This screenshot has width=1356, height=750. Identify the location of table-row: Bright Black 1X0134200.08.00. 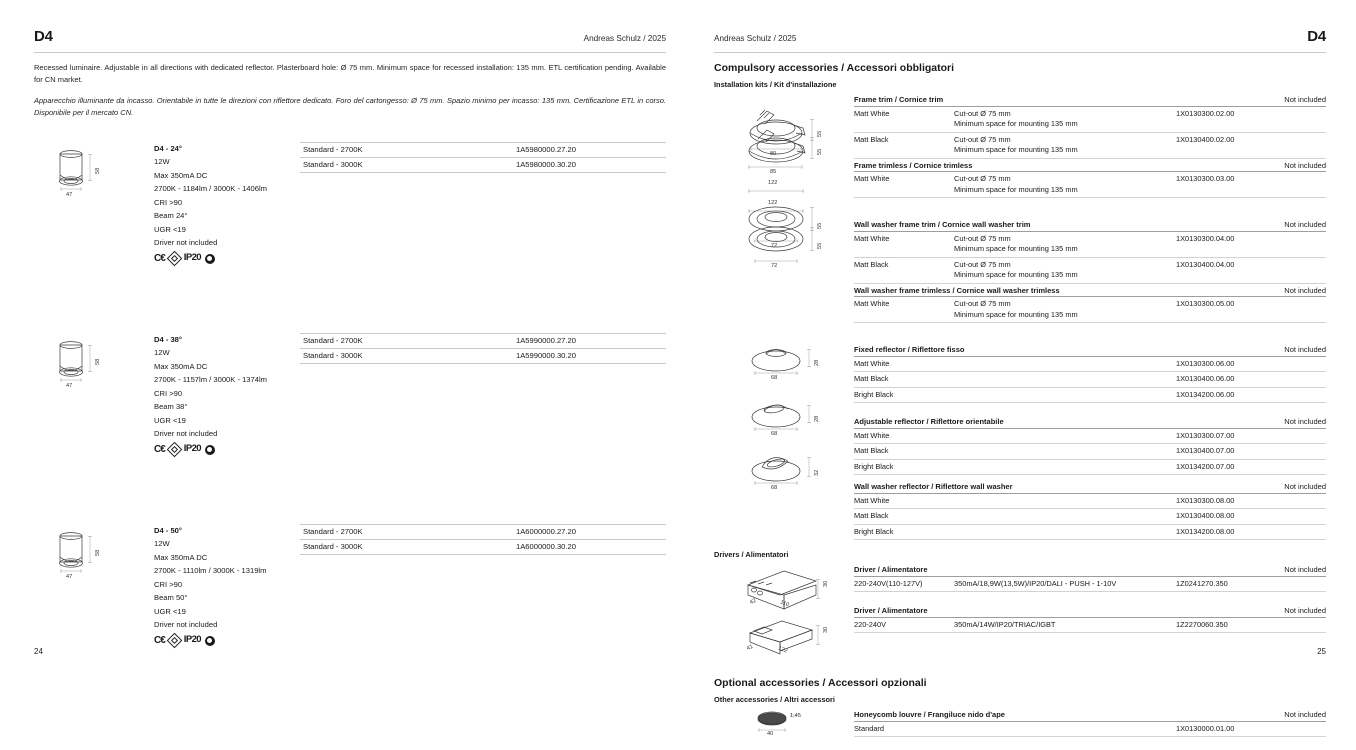
(1090, 533).